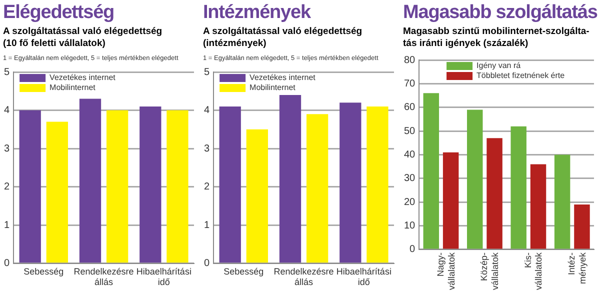  What do you see at coordinates (410, 84) in the screenshot?
I see `y-tick-label: 70` at bounding box center [410, 84].